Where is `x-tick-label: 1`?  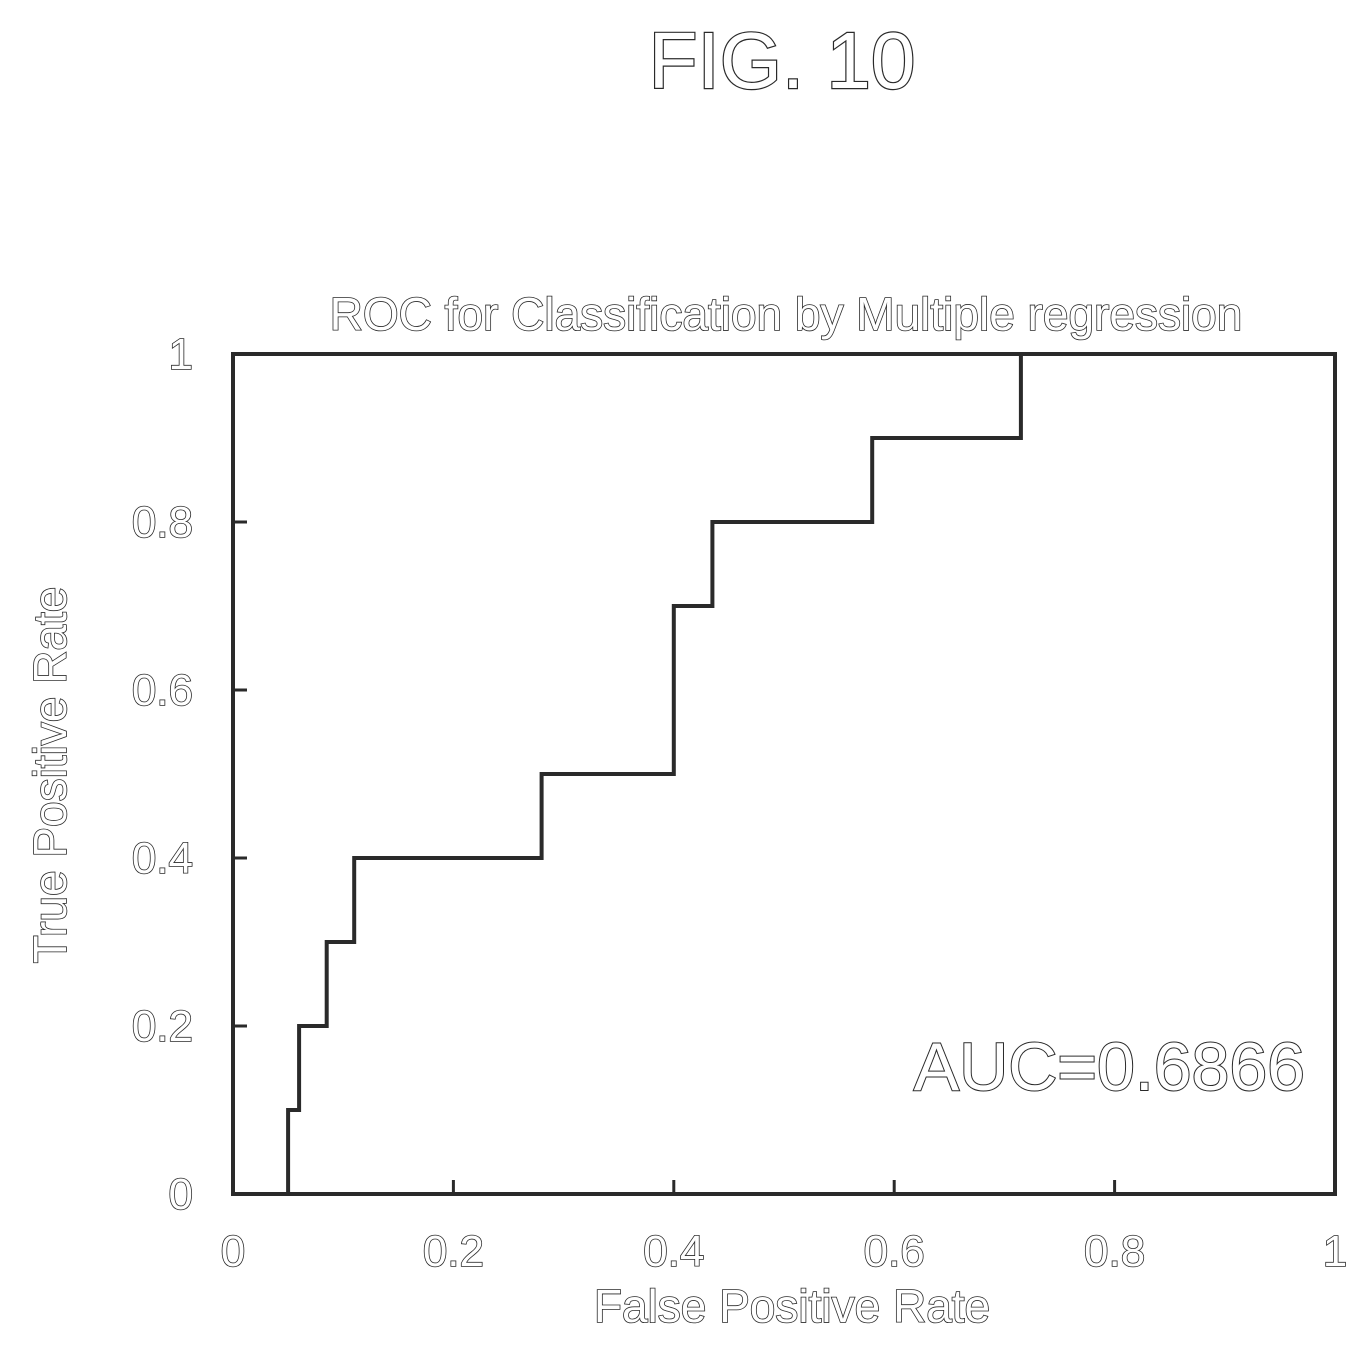
x-tick-label: 1 is located at coordinates (1335, 1251).